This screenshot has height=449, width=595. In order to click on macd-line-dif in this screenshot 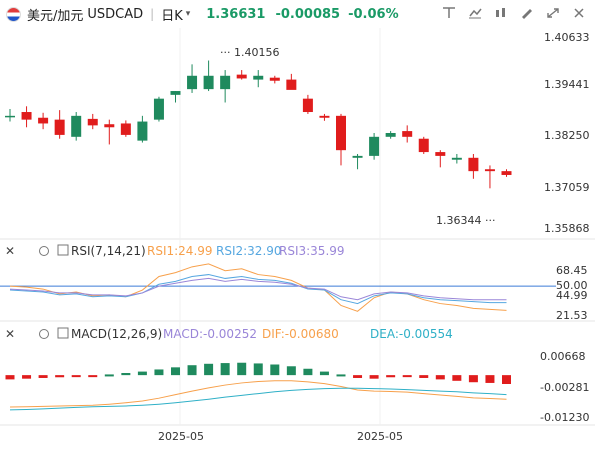, I will do `click(258, 394)`.